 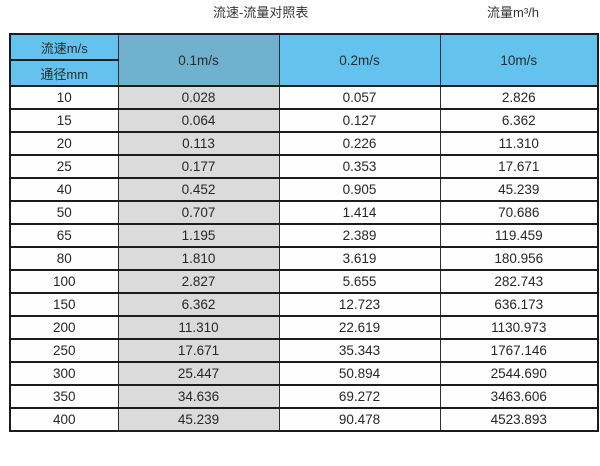 What do you see at coordinates (64, 73) in the screenshot?
I see `corner-label-diameter: 通径mm` at bounding box center [64, 73].